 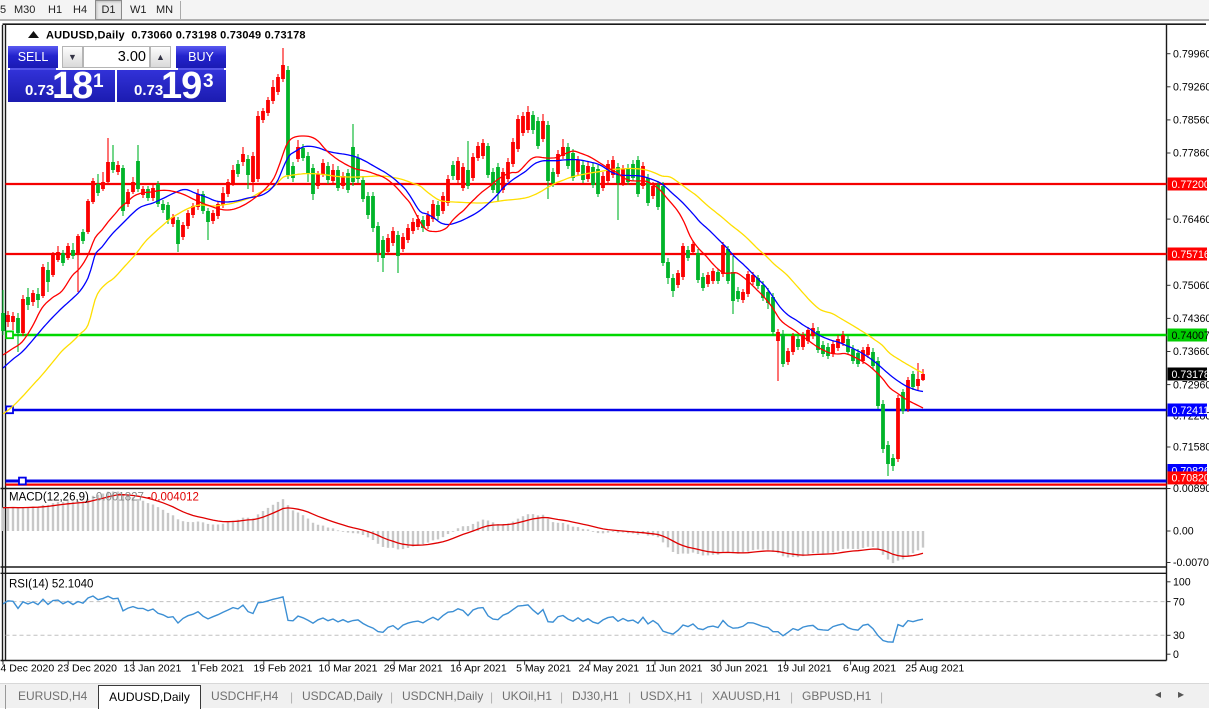 What do you see at coordinates (739, 669) in the screenshot?
I see `svg-text: 30 Jun 2021` at bounding box center [739, 669].